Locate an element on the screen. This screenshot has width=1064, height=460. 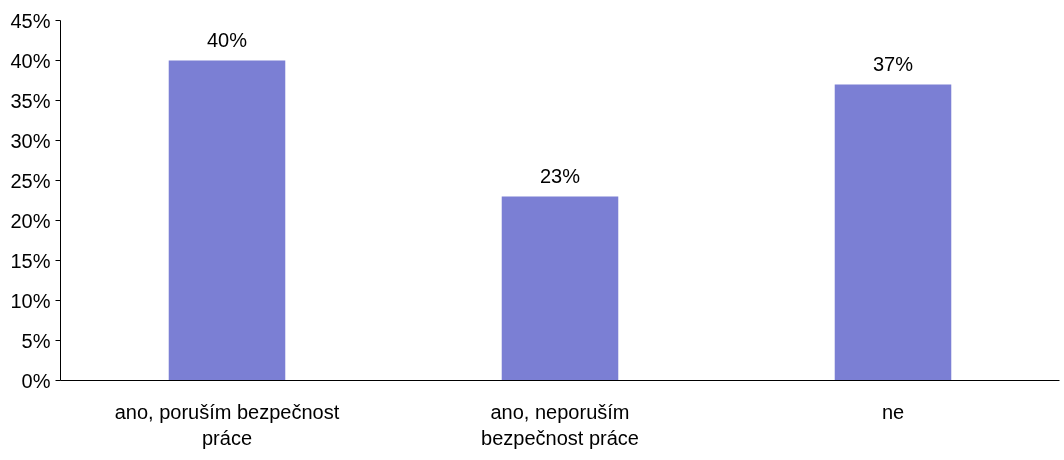
y-tick-label: 45% is located at coordinates (30, 20).